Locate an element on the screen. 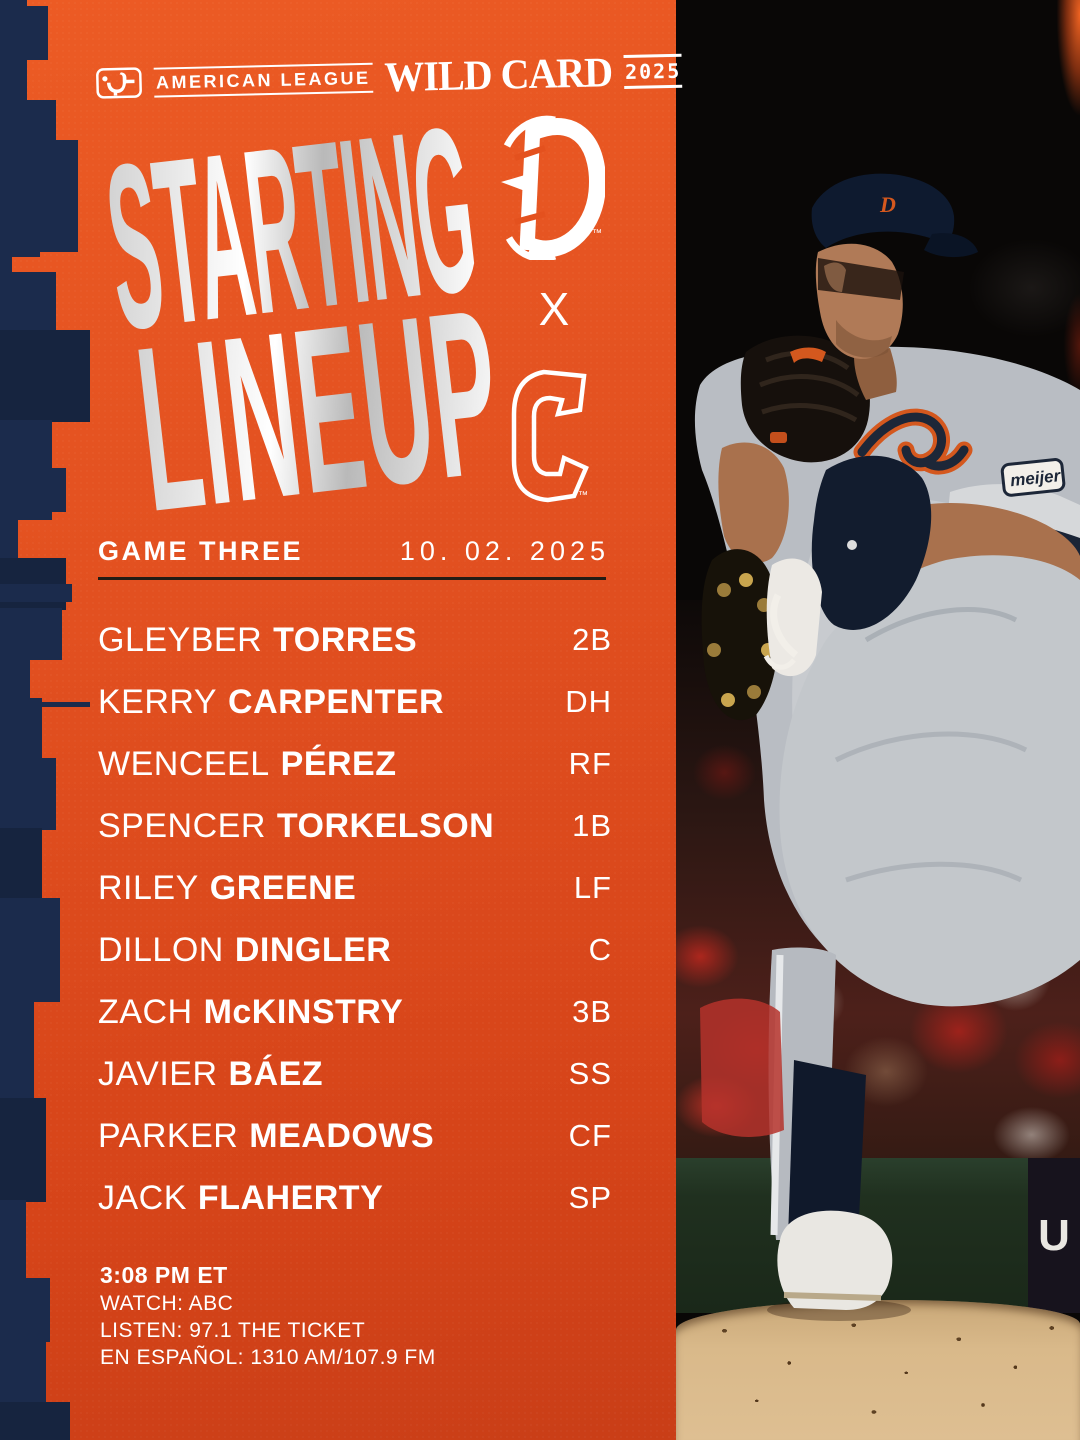  lineup-row: PARKER MEADOWS CF is located at coordinates (355, 1136).